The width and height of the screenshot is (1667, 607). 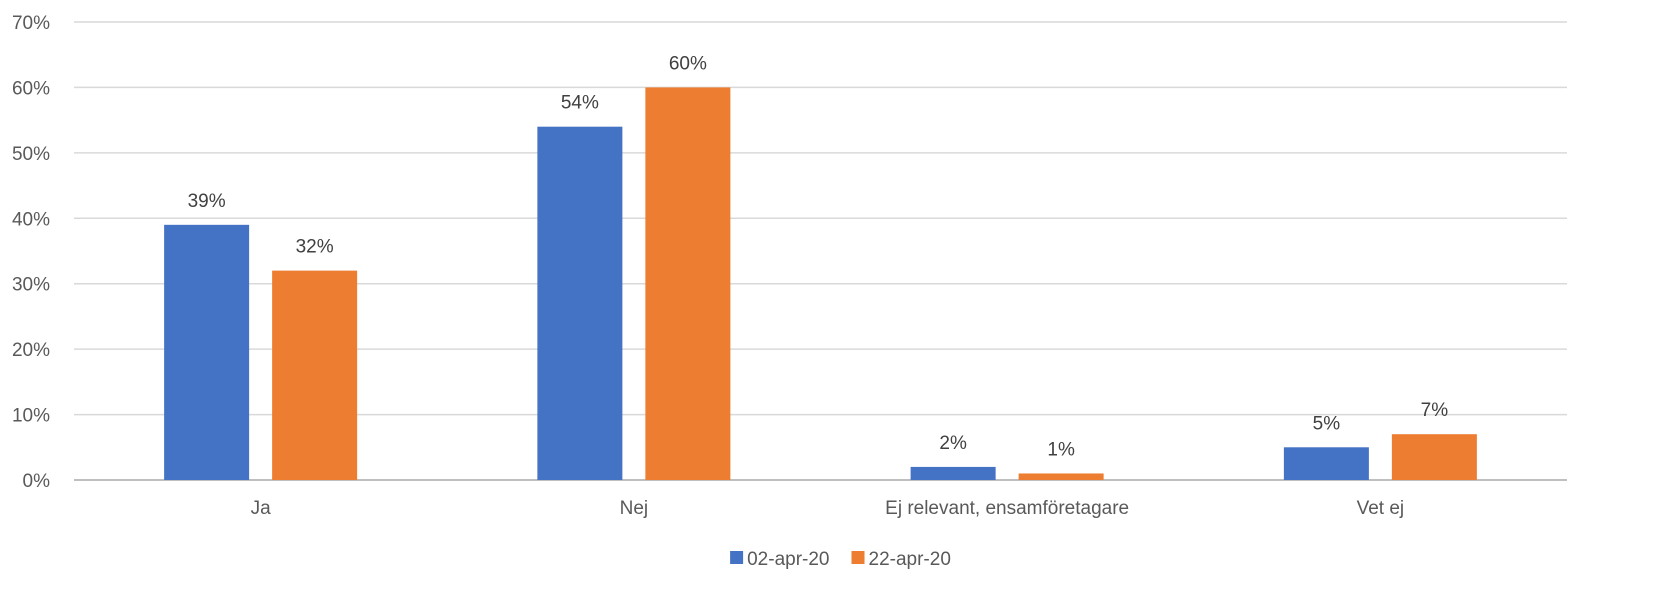 I want to click on y-tick-label: 50%, so click(x=31, y=154).